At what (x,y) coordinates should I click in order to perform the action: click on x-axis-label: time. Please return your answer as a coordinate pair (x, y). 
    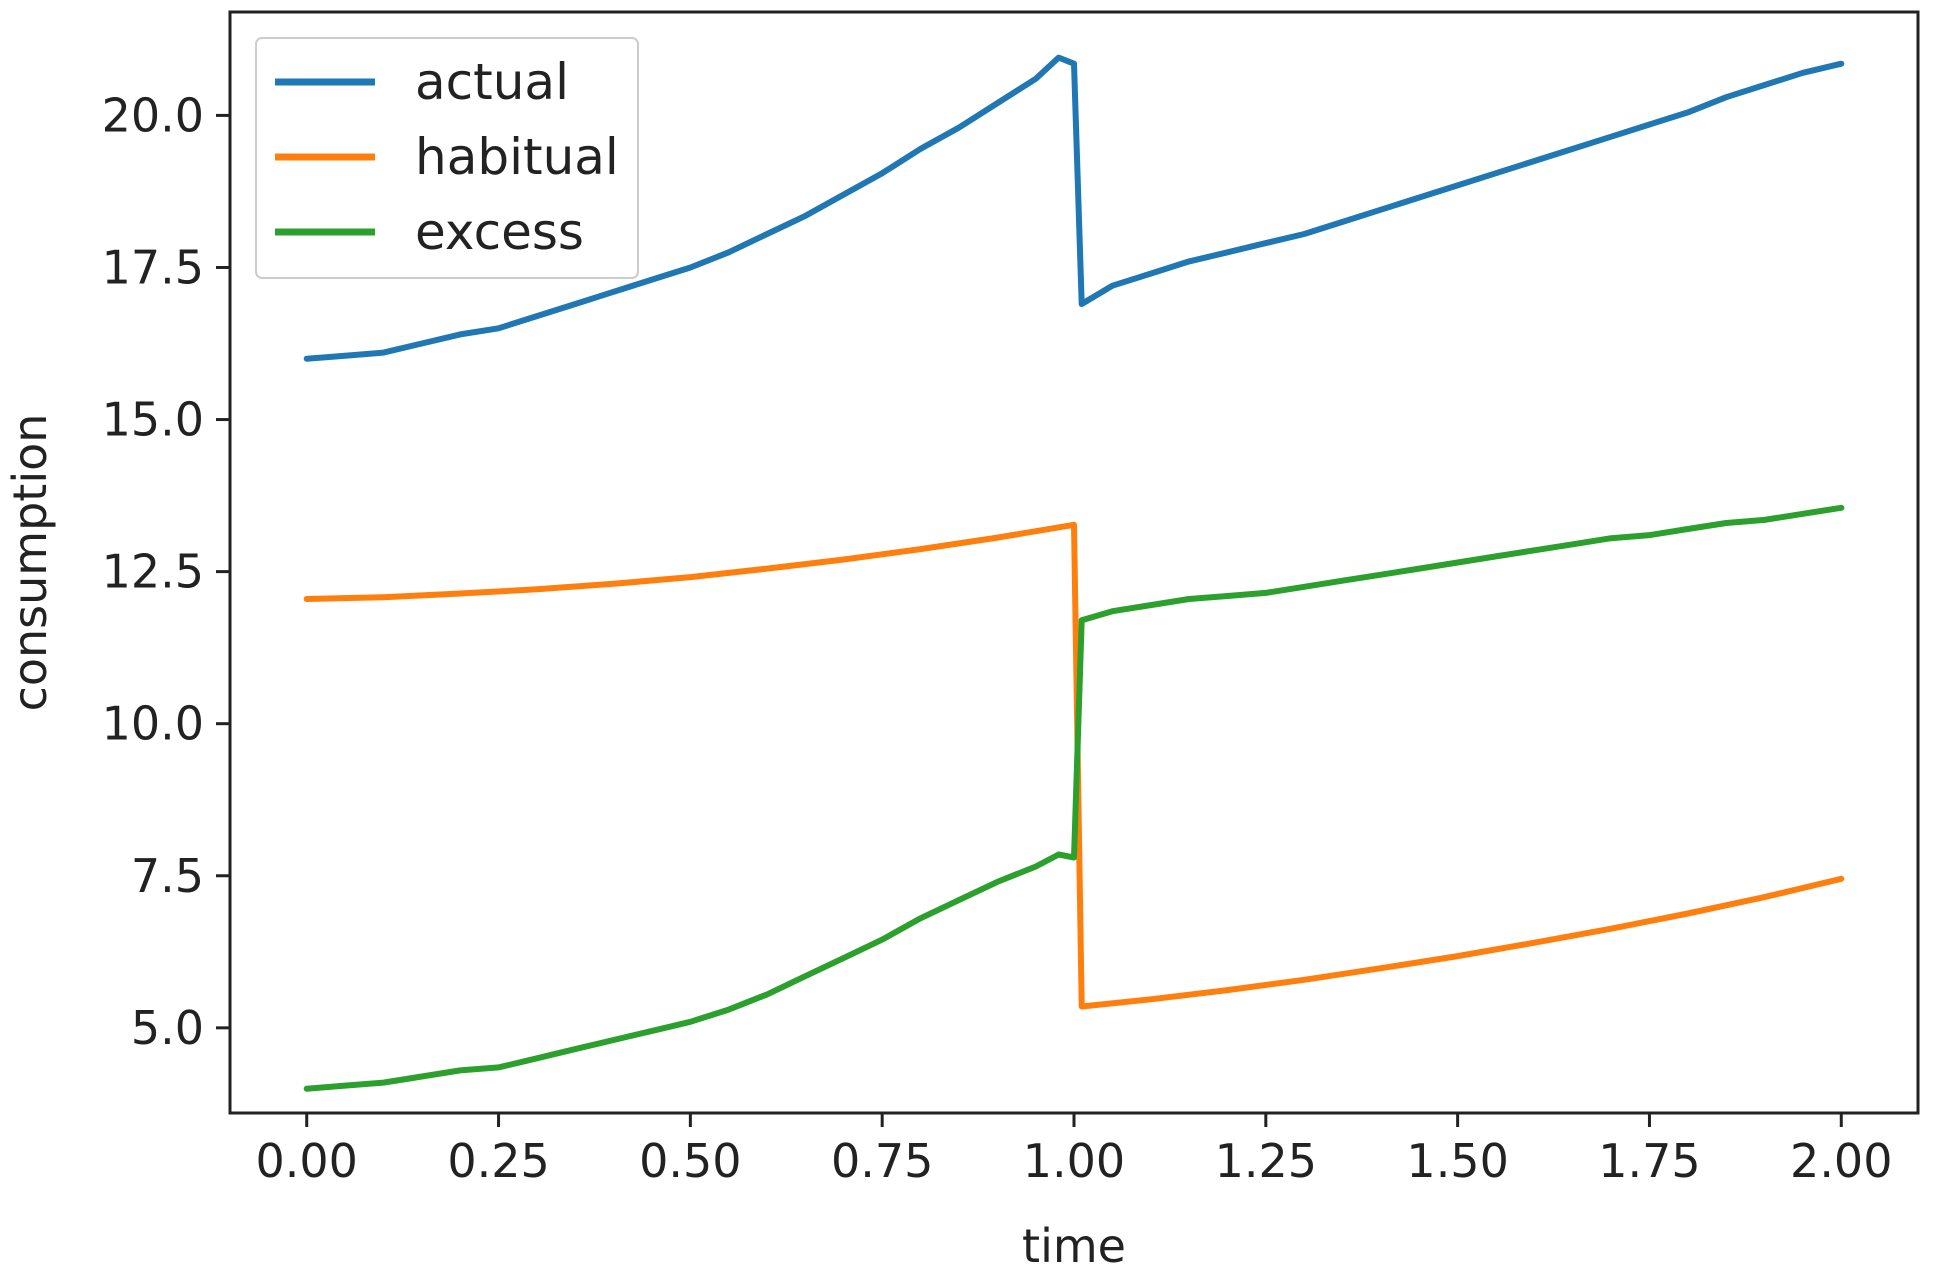
    Looking at the image, I should click on (1074, 1246).